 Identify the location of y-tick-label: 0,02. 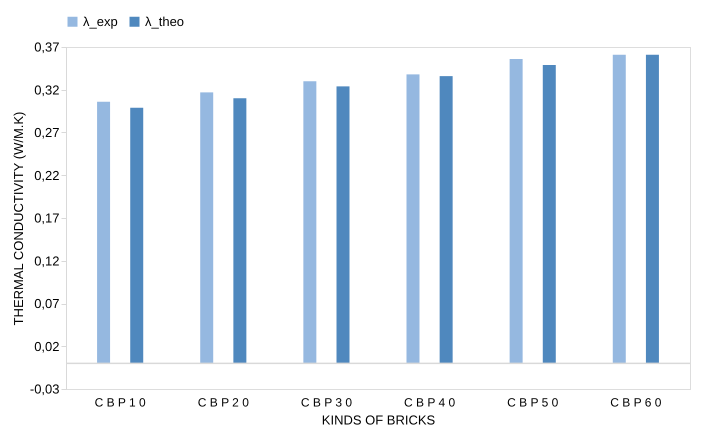
(47, 346).